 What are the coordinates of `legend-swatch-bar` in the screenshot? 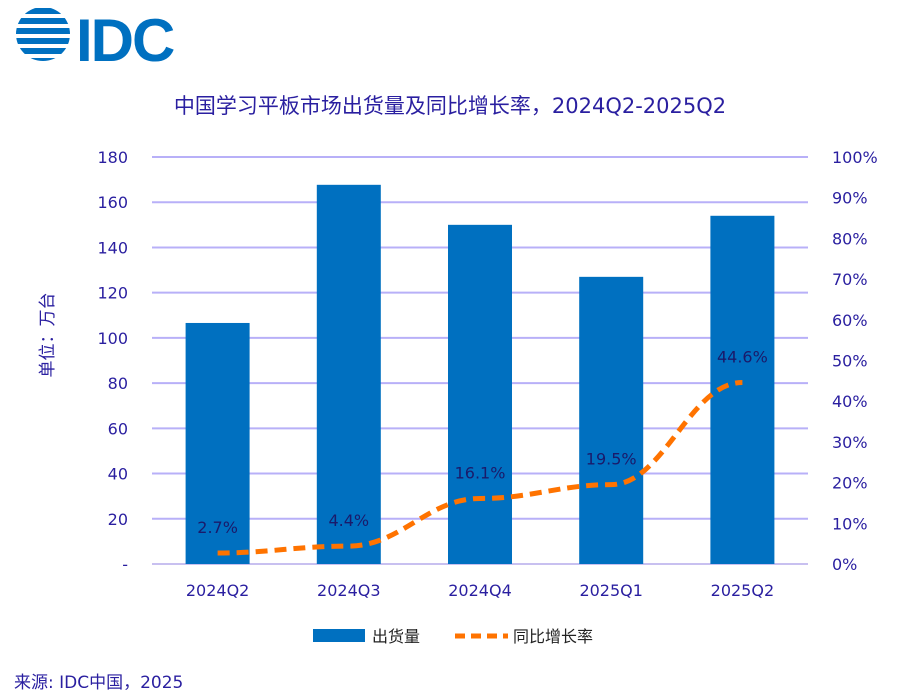 It's located at (339, 635).